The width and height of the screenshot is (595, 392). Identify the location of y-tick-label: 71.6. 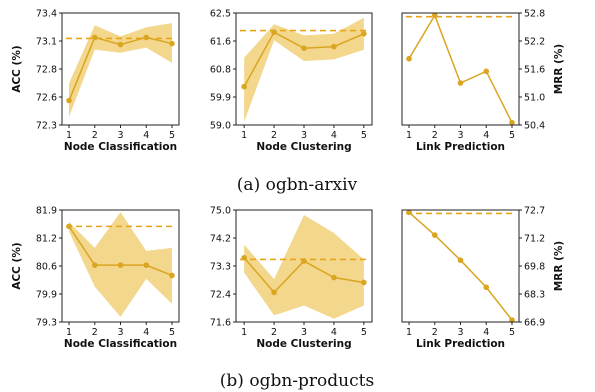
(220, 323).